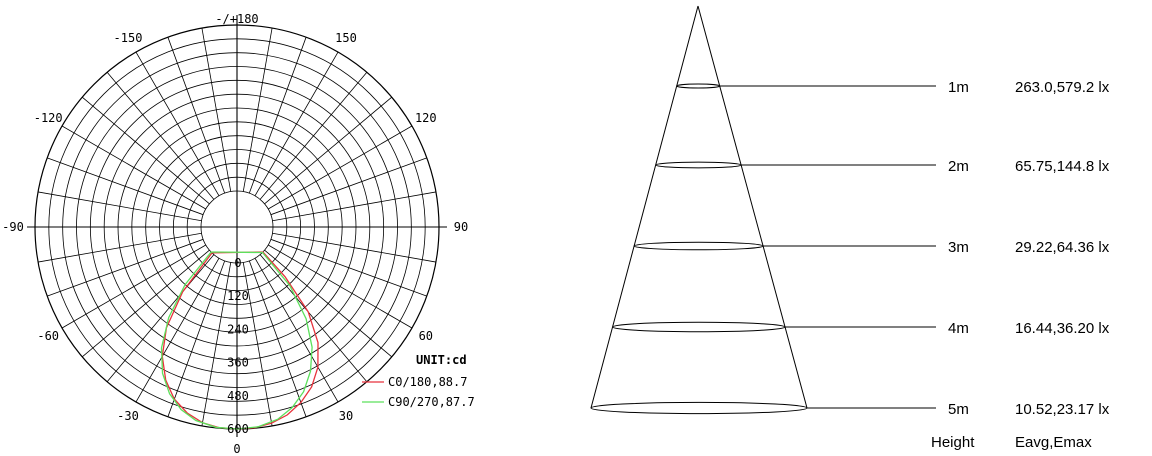 The image size is (1152, 456). Describe the element at coordinates (346, 38) in the screenshot. I see `angle-label: 150` at that location.